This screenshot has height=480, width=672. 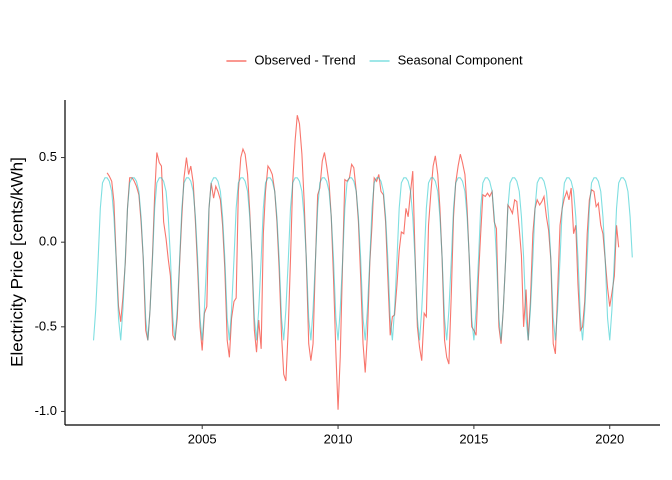 I want to click on legend-label: Observed - Trend, so click(x=304, y=59).